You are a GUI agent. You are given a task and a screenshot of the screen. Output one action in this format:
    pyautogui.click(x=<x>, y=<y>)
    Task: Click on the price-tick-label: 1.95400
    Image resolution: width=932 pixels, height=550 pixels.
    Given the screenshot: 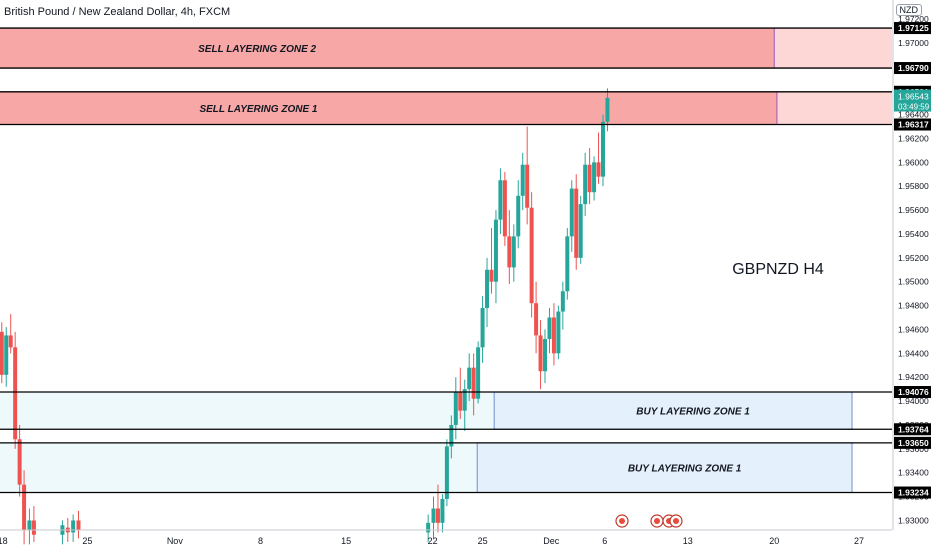 What is the action you would take?
    pyautogui.click(x=913, y=234)
    